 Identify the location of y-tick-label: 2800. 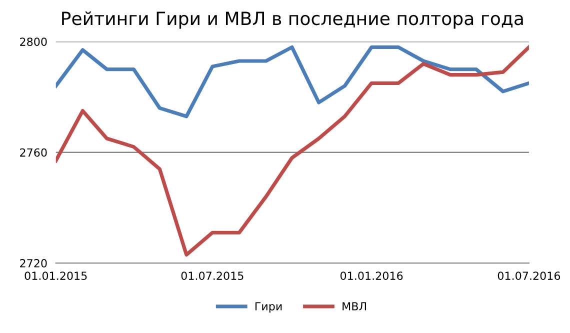
(33, 42).